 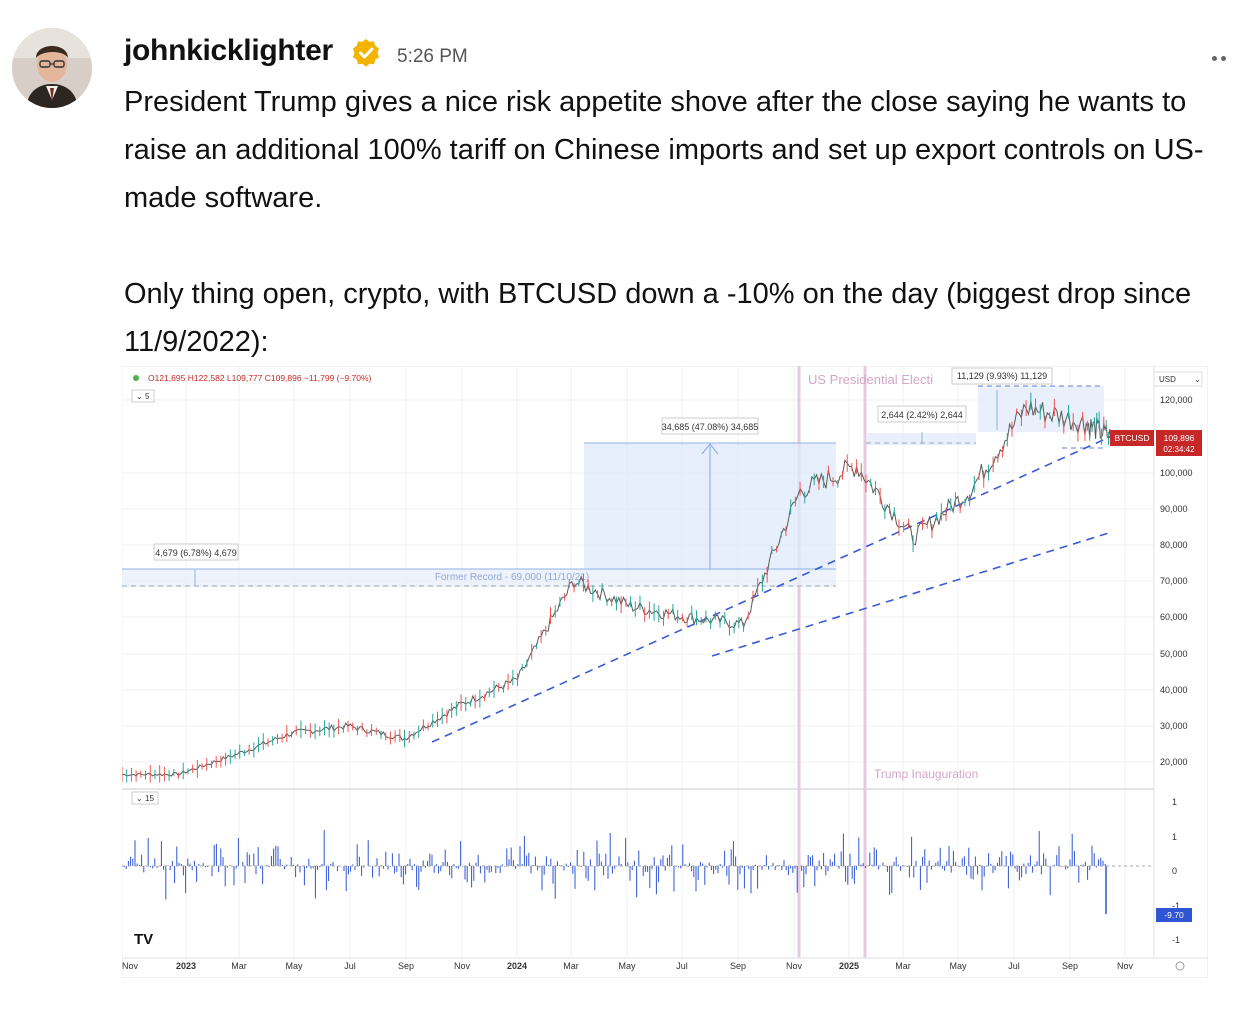 What do you see at coordinates (1174, 915) in the screenshot?
I see `indicator-last-value: -9.70` at bounding box center [1174, 915].